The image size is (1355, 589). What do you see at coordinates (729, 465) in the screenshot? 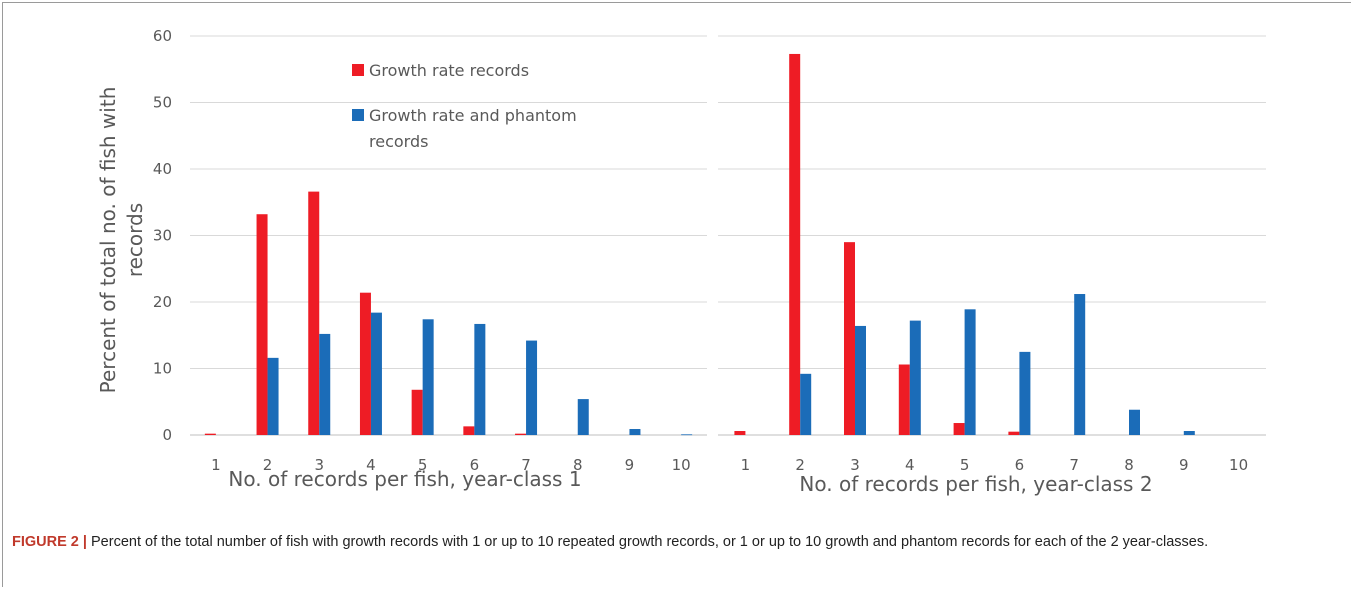
I see `x-tick-labels: 1 2 3 4 5 6 7 8 9 10 1 2 3 4 5 6 7 8 9 10` at bounding box center [729, 465].